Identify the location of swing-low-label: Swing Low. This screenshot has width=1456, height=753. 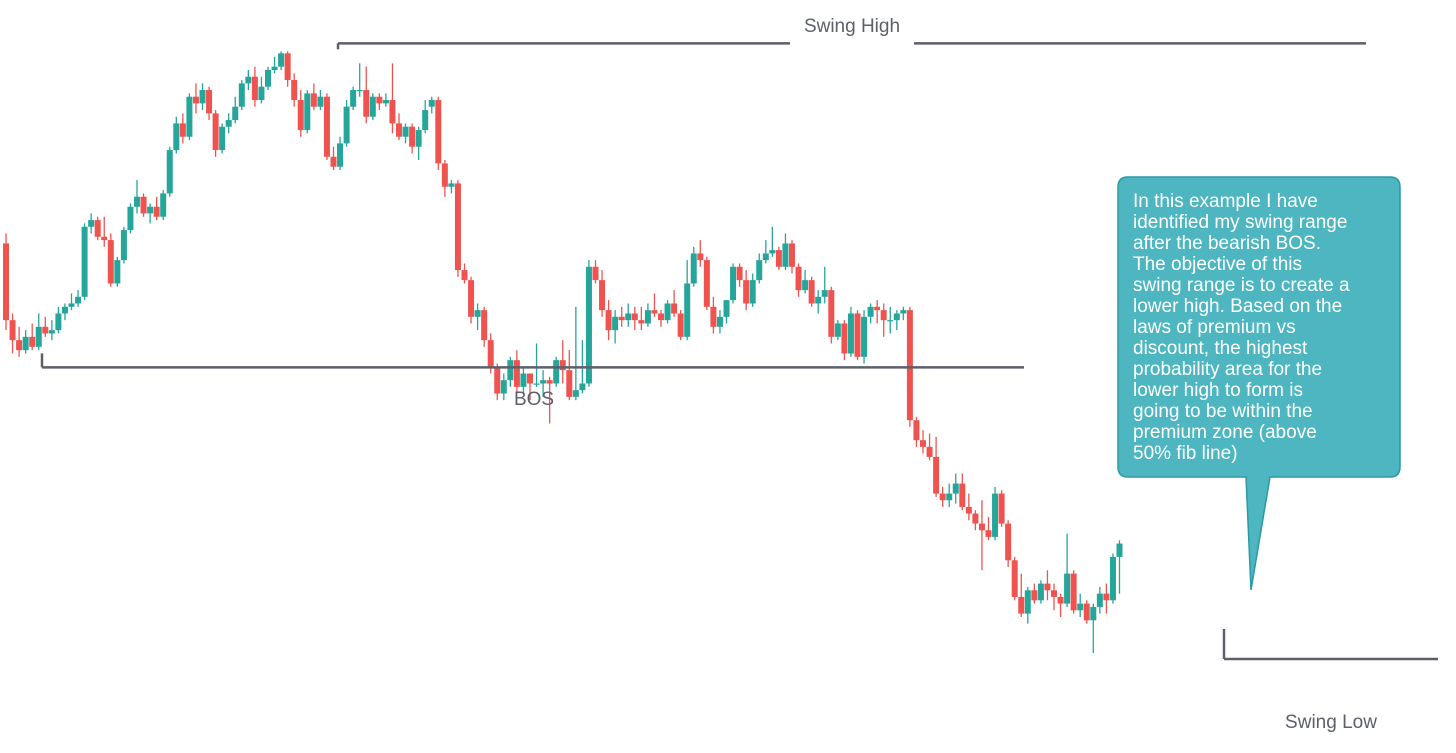
(1331, 722).